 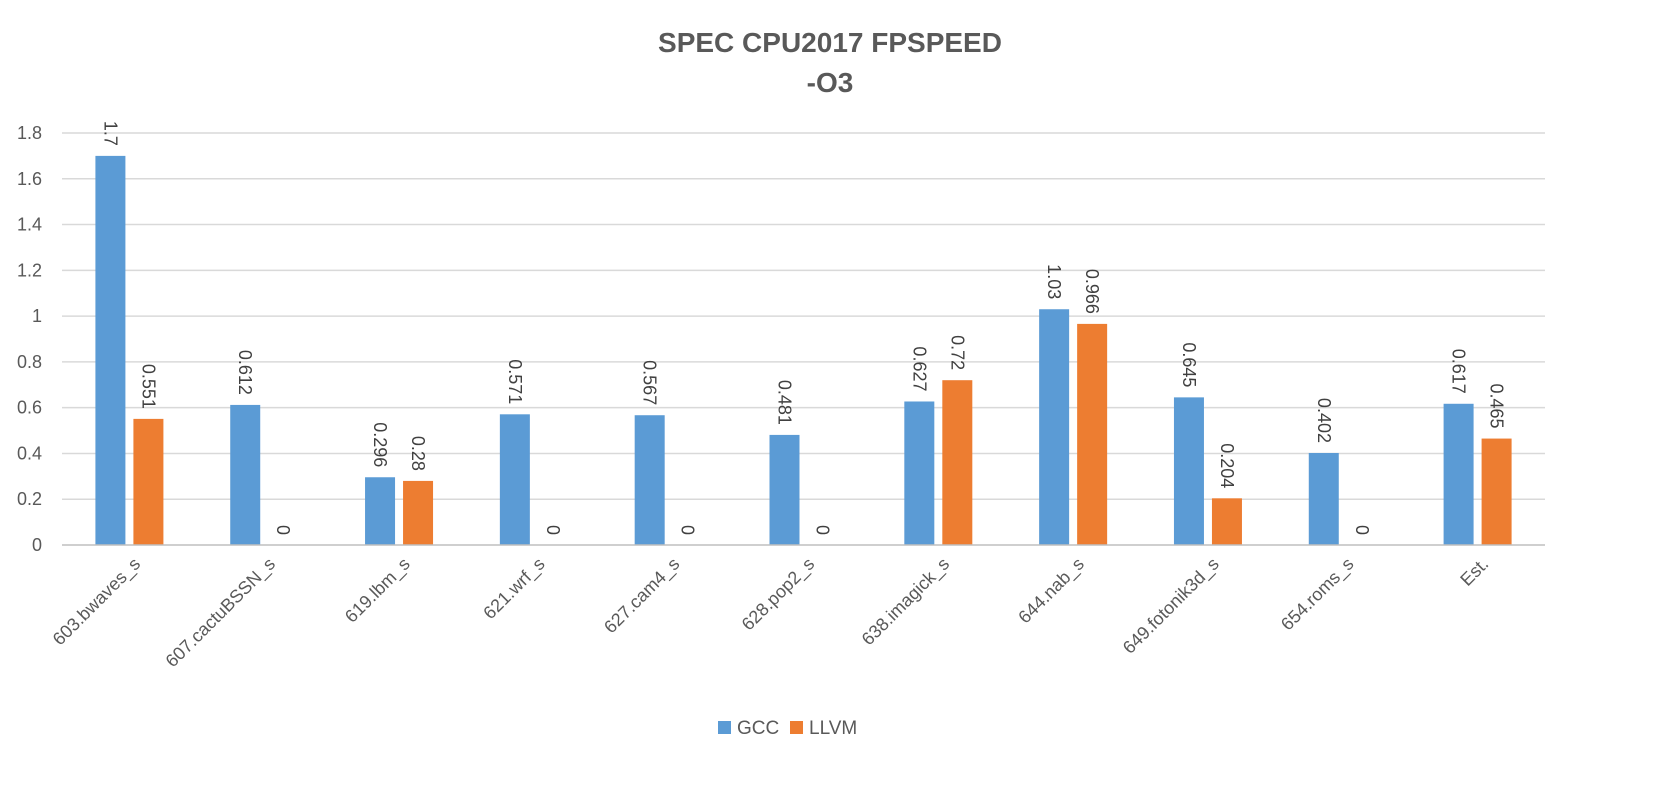 I want to click on x-tick-label: 649.fotonik3d_s, so click(x=1171, y=606).